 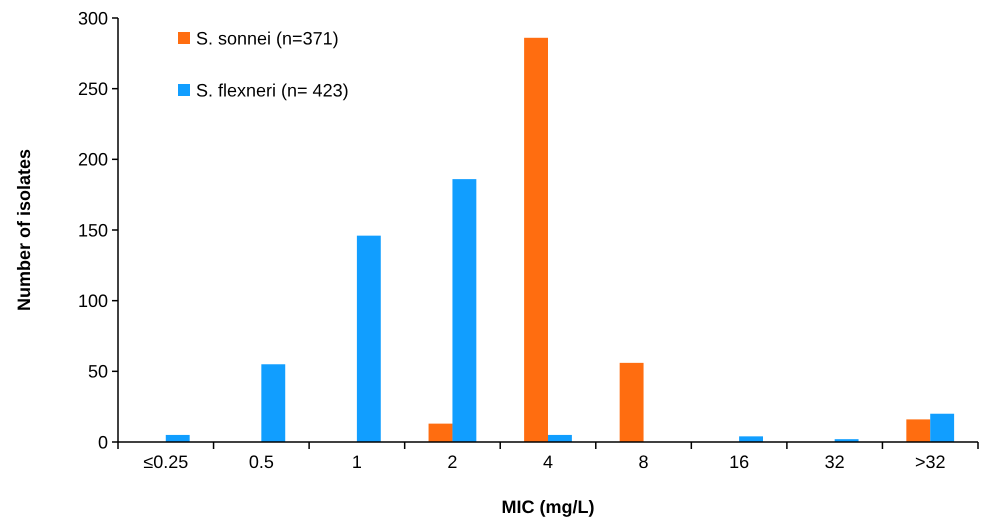 I want to click on y-tick-label: 50, so click(x=98, y=372).